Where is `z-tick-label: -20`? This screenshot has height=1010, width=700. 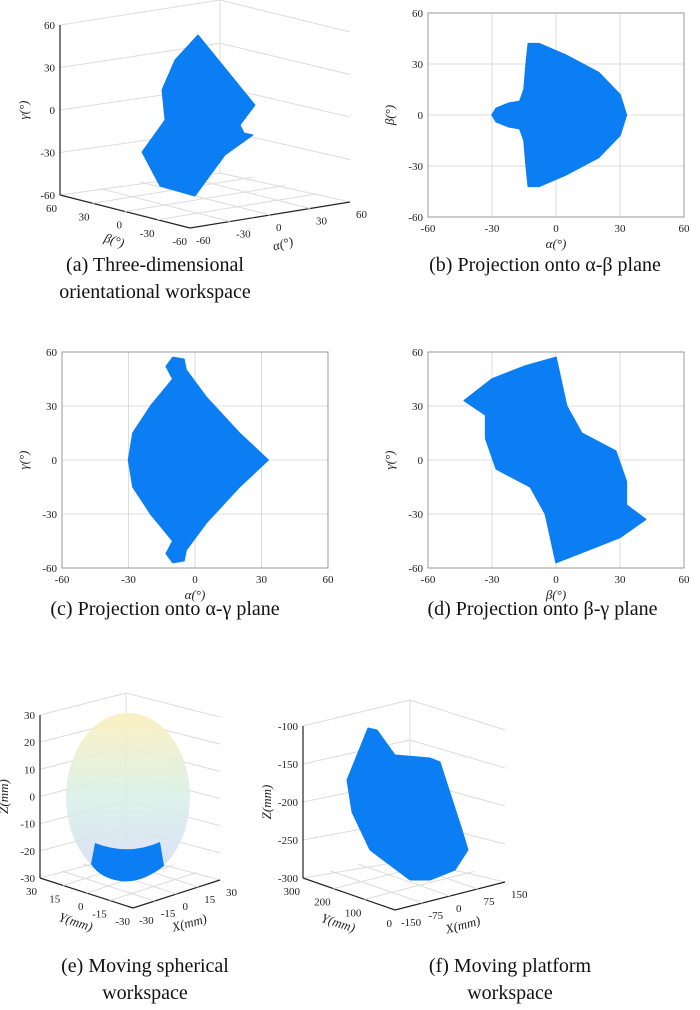
z-tick-label: -20 is located at coordinates (27, 852).